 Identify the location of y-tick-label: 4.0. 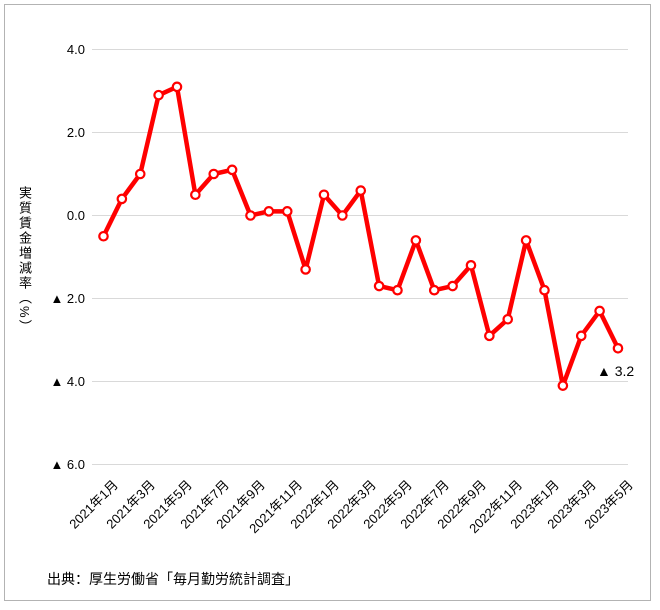
(75, 49).